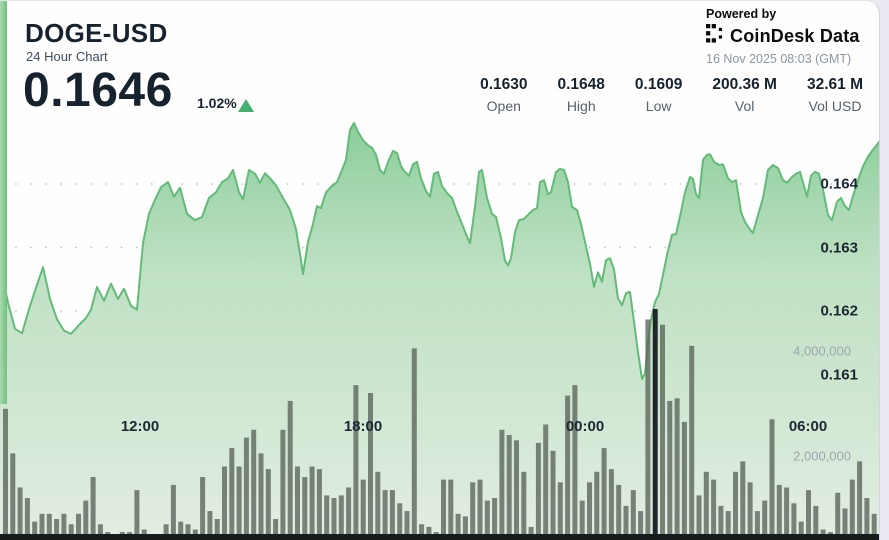 The height and width of the screenshot is (540, 889). What do you see at coordinates (795, 35) in the screenshot?
I see `brand-name: CoinDesk Data` at bounding box center [795, 35].